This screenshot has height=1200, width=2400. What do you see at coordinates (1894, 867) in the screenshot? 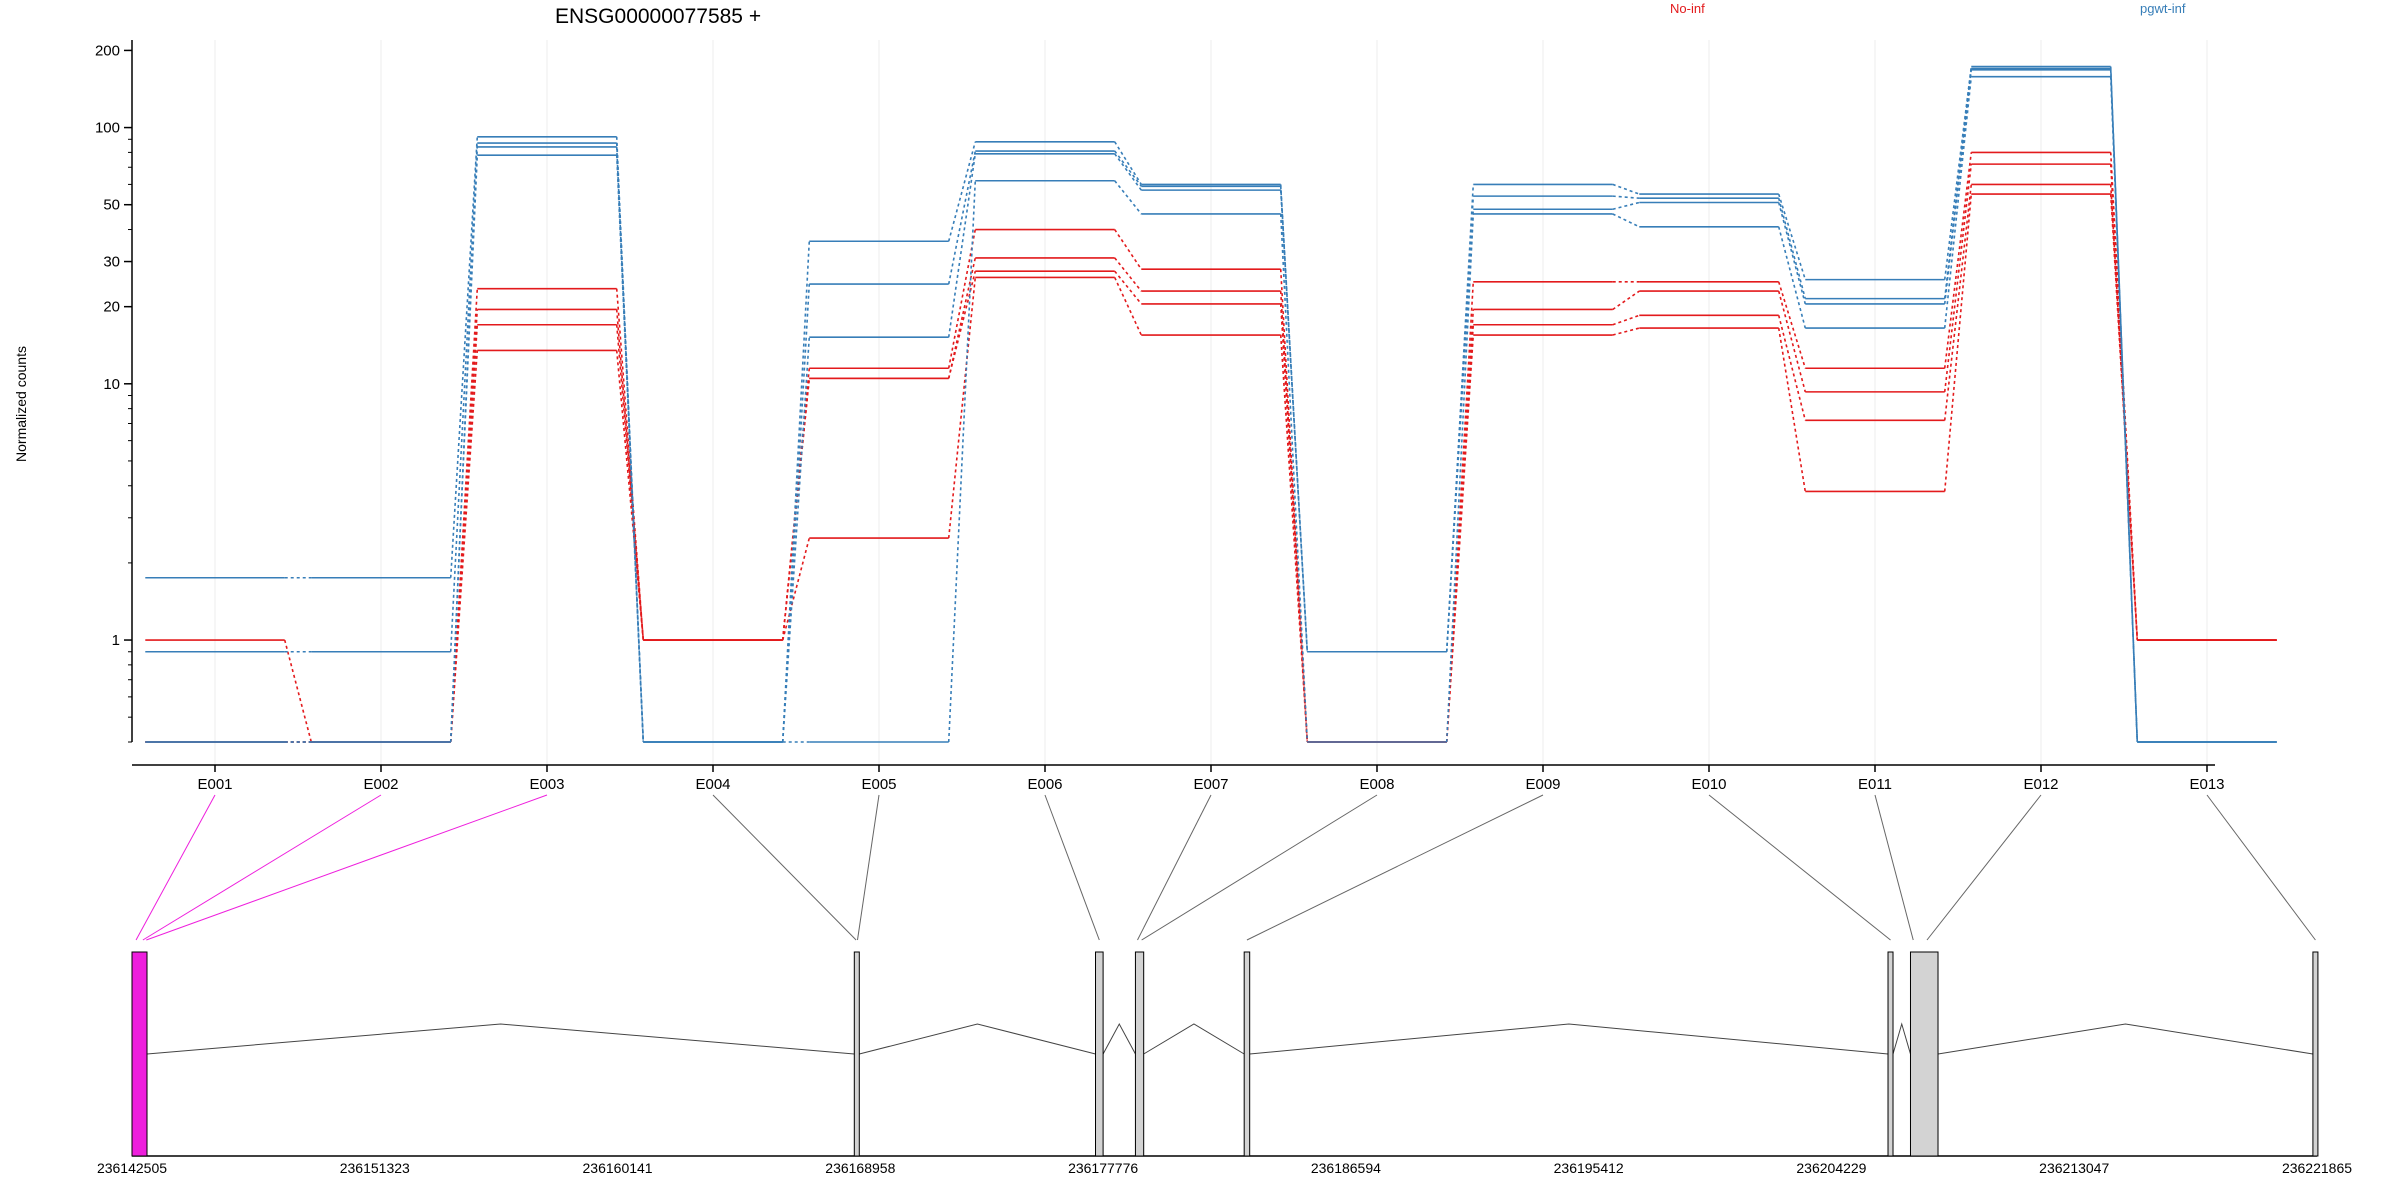
I see `mapping-line-e011` at bounding box center [1894, 867].